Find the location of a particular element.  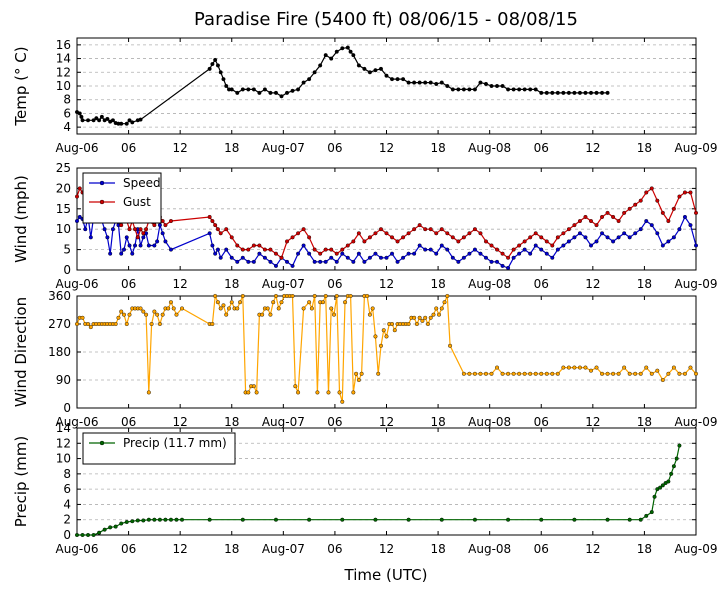

precip-xtick-label: 18 is located at coordinates (644, 549).